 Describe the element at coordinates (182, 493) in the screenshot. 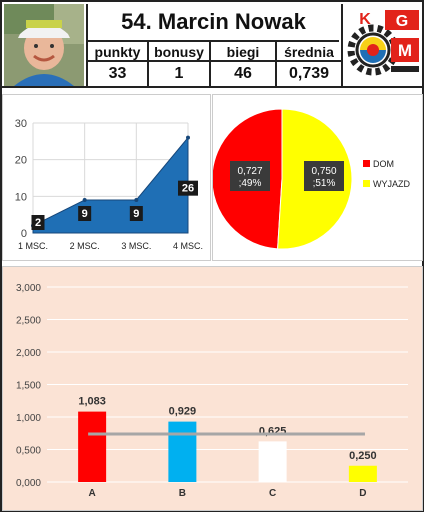

I see `x-tick-label: B` at that location.